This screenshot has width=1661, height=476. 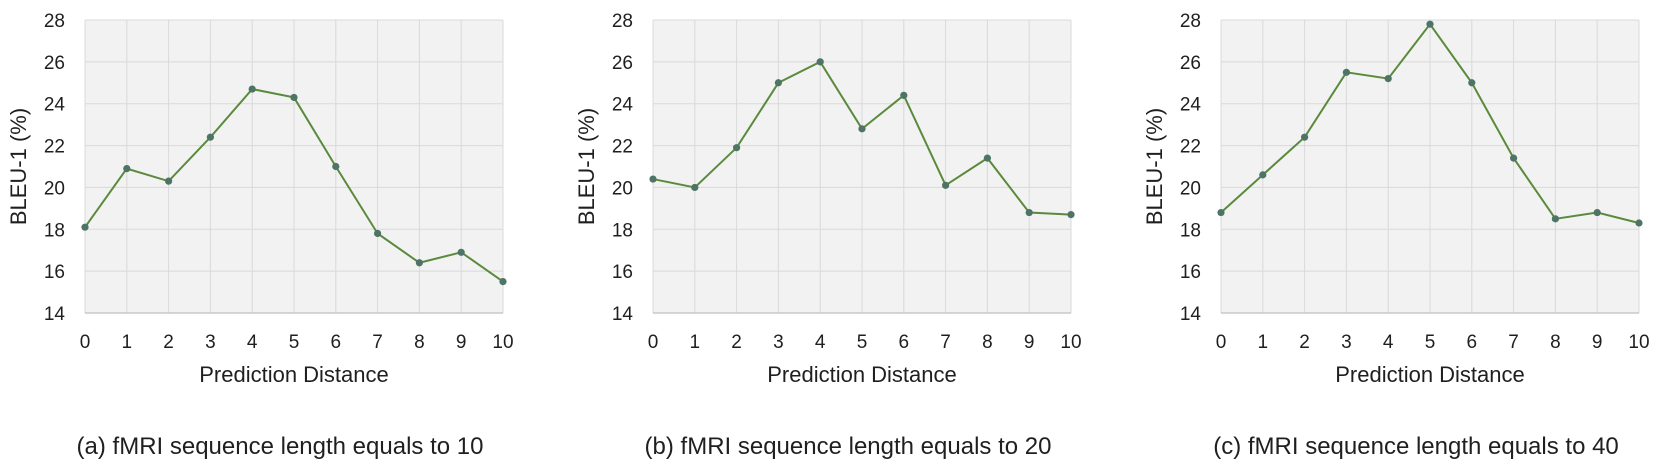 What do you see at coordinates (280, 446) in the screenshot?
I see `chart-caption-a: (a) fMRI sequence length equals to 10` at bounding box center [280, 446].